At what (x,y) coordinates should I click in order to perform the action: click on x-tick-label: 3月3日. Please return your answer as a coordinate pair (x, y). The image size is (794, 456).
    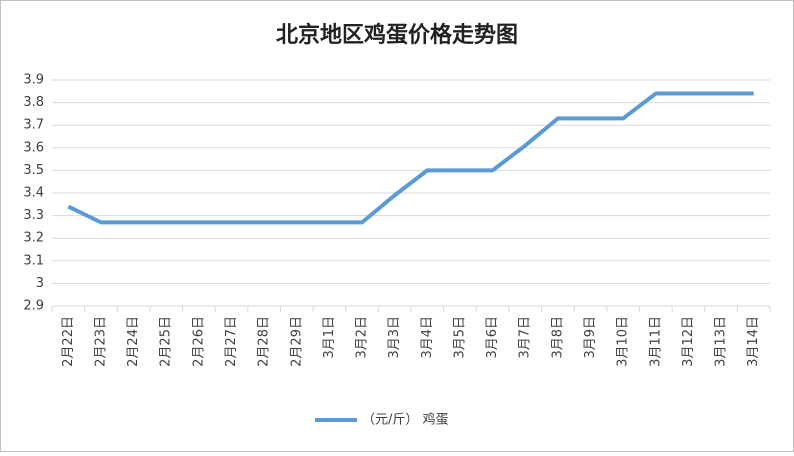
    Looking at the image, I should click on (394, 337).